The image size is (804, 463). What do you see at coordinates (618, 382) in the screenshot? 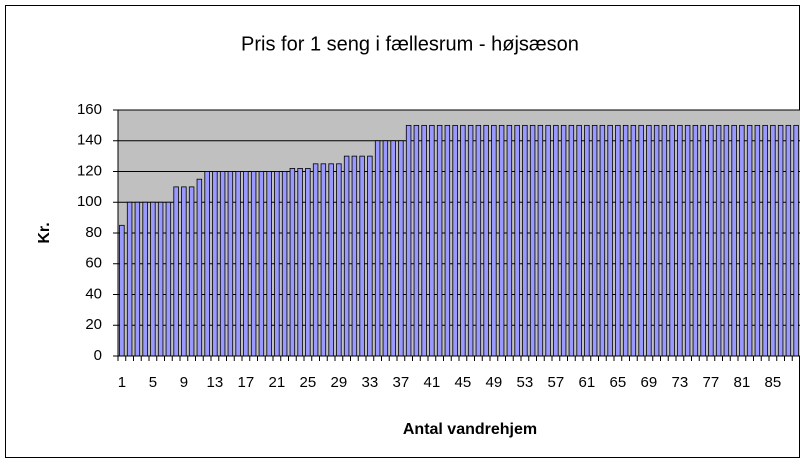
I see `x-tick-label: 65` at bounding box center [618, 382].